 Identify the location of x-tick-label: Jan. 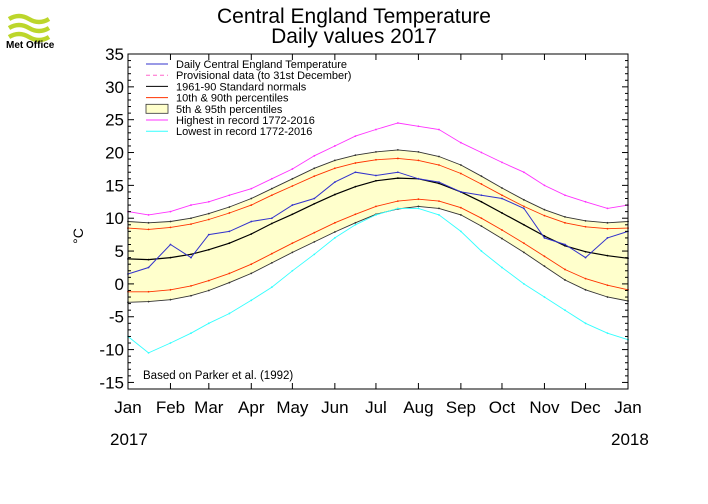
(627, 407).